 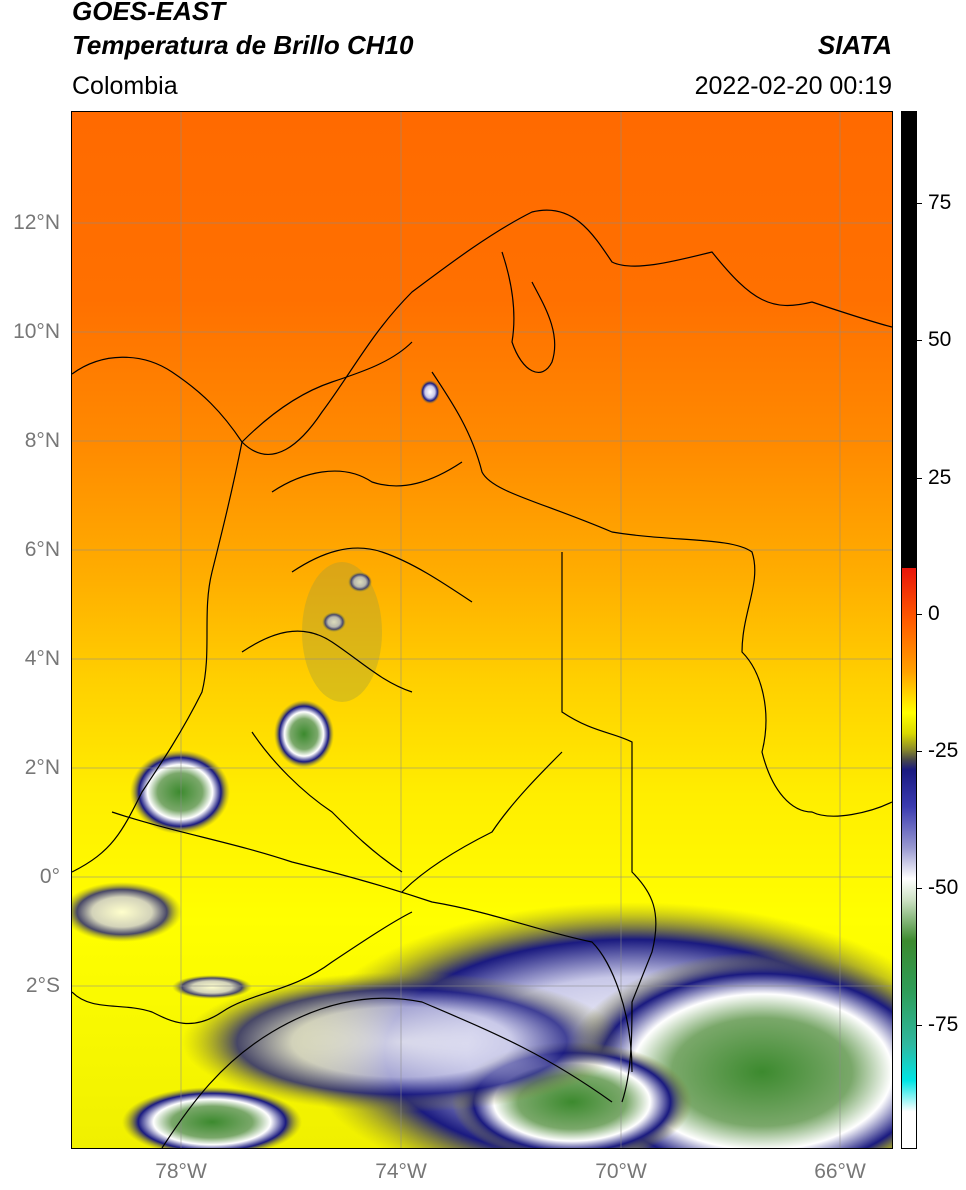 I want to click on lat-label-4n: 4°N, so click(x=42, y=658).